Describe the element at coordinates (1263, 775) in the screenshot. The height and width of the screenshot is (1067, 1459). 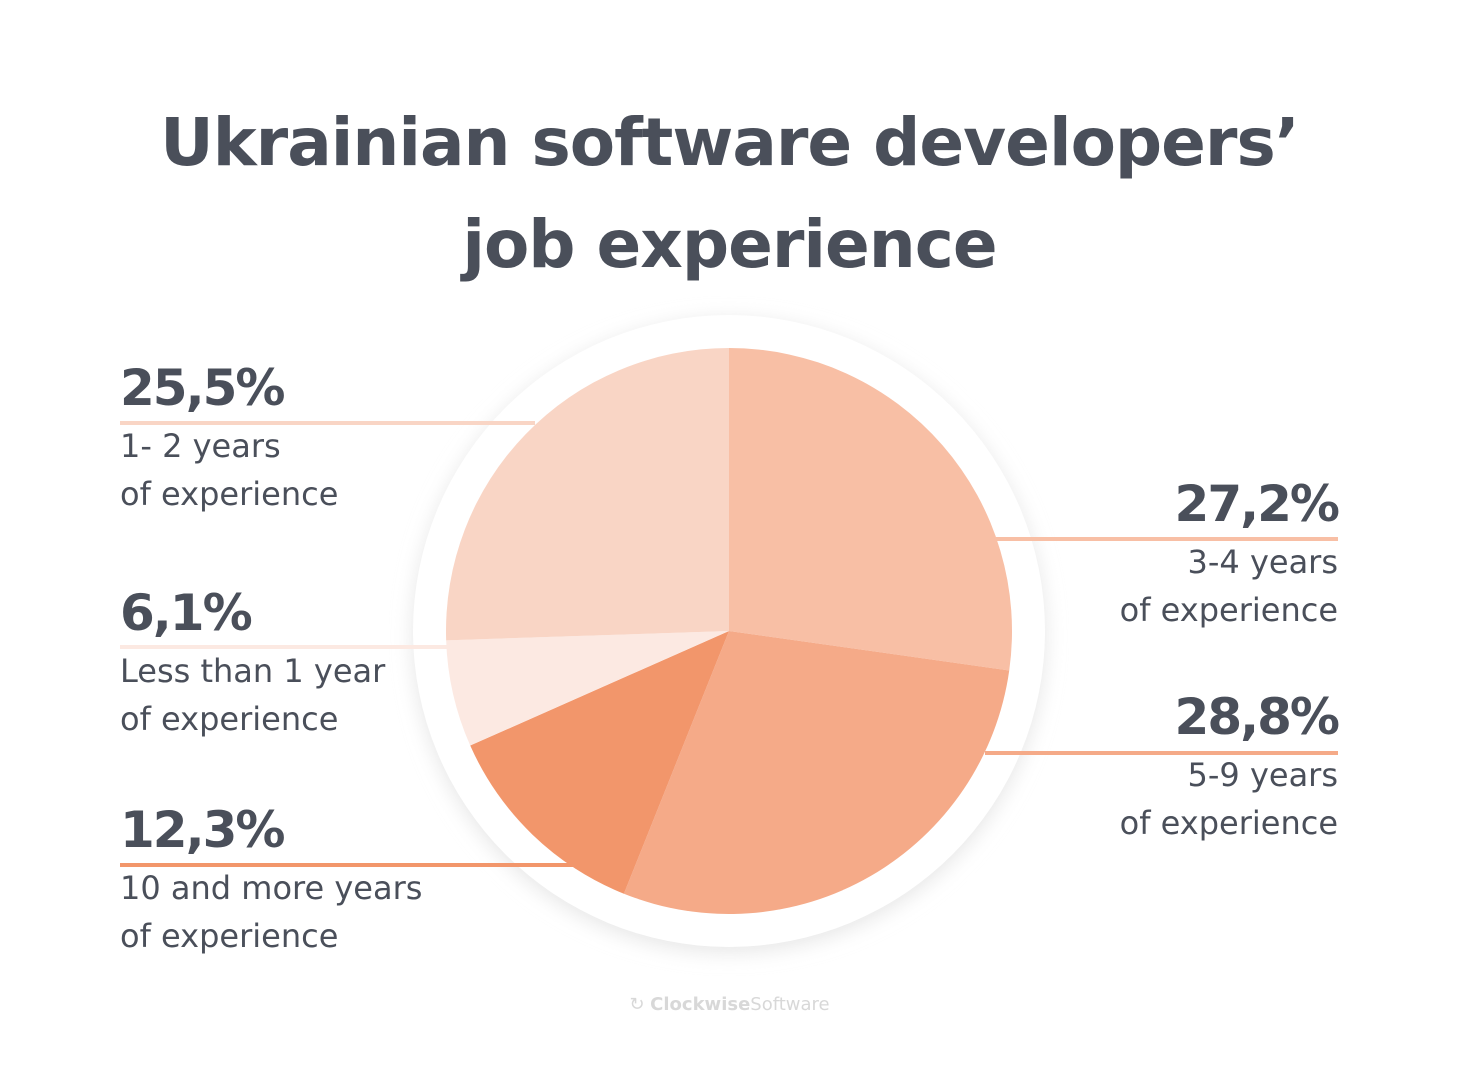
I see `category-label: 5-9 years` at that location.